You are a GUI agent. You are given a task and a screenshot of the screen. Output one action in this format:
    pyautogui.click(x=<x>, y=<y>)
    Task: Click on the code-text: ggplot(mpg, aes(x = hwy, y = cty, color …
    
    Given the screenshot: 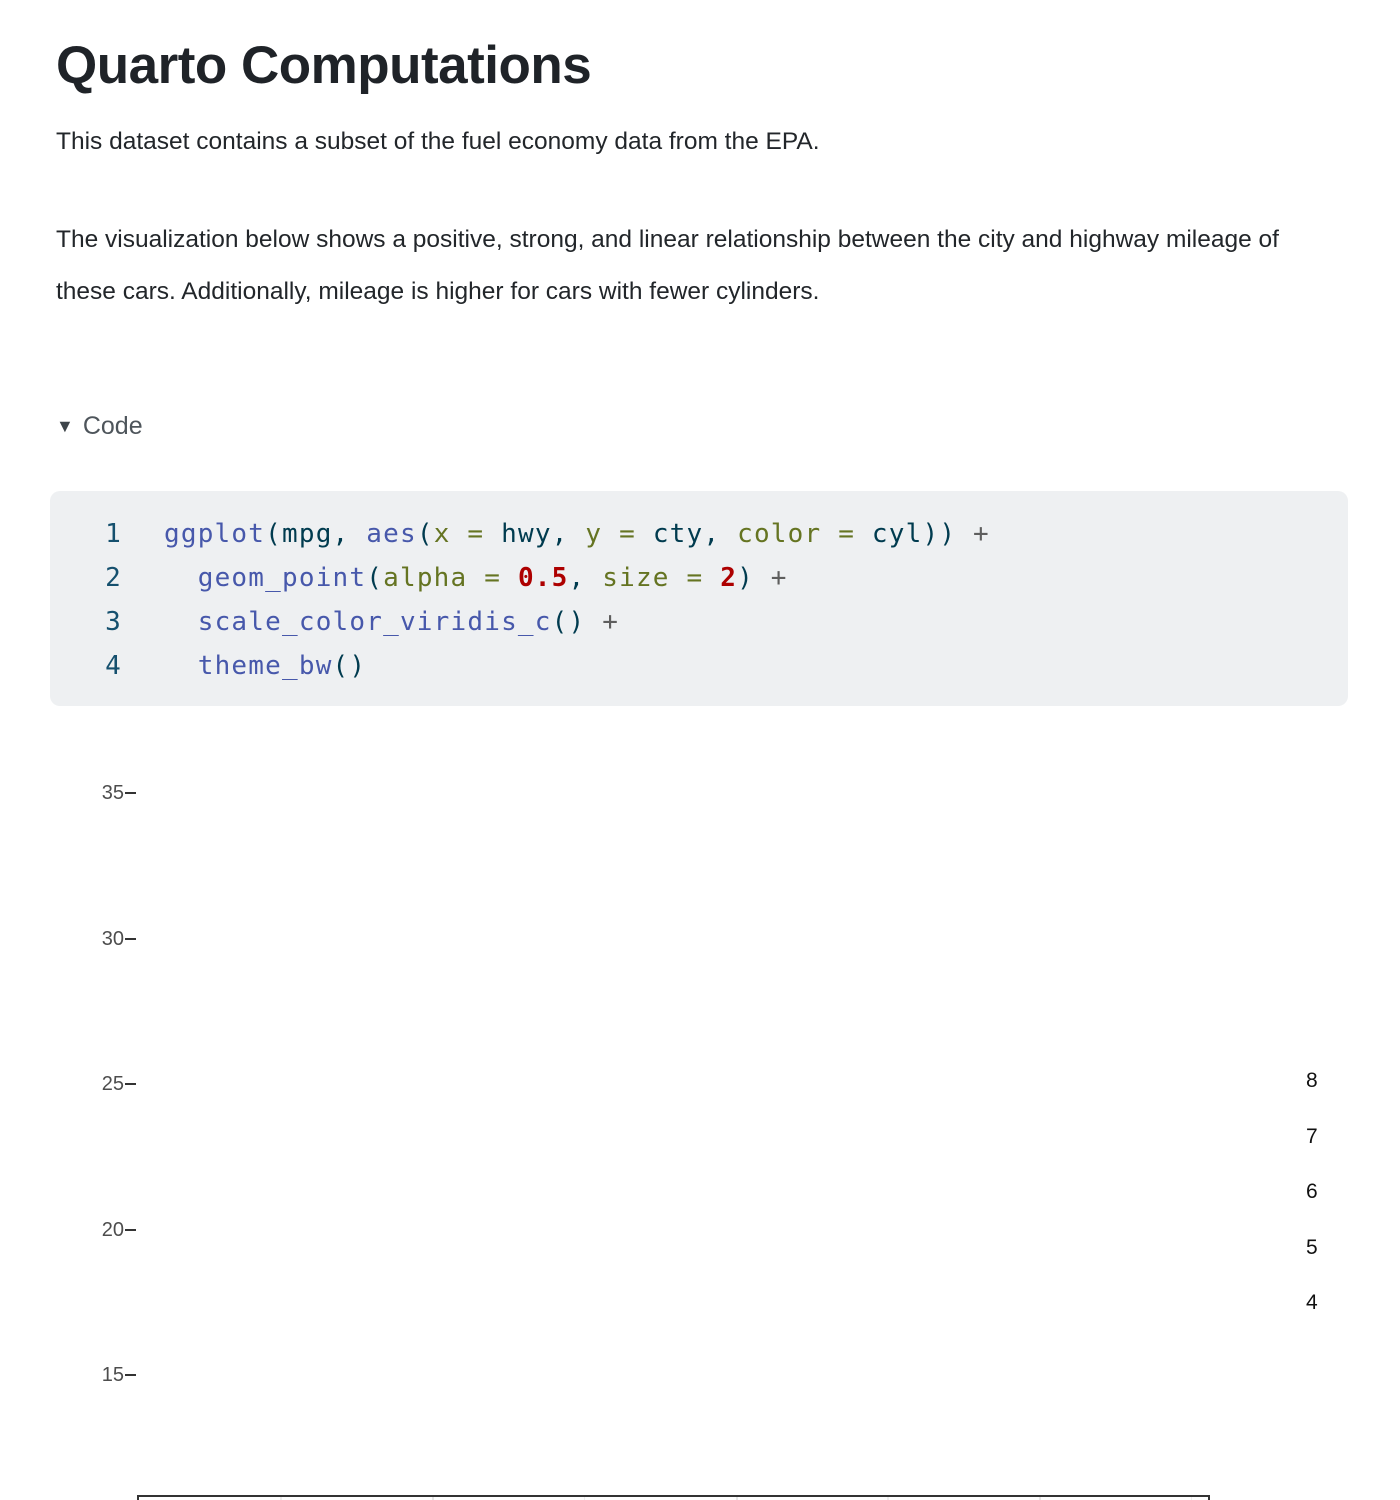 What is the action you would take?
    pyautogui.click(x=577, y=534)
    